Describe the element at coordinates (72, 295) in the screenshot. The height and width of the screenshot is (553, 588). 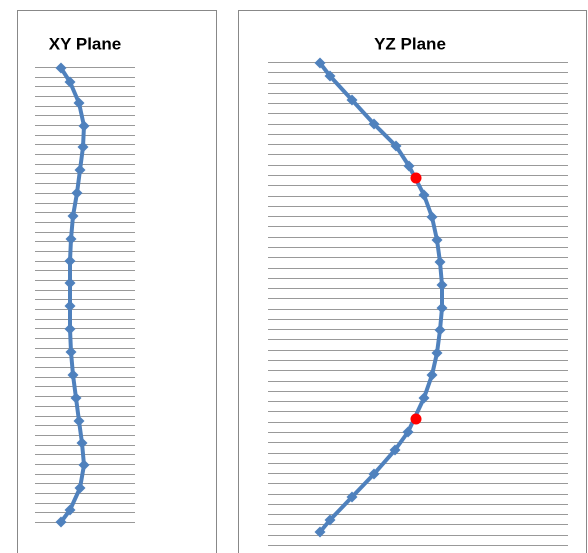
I see `data-line` at that location.